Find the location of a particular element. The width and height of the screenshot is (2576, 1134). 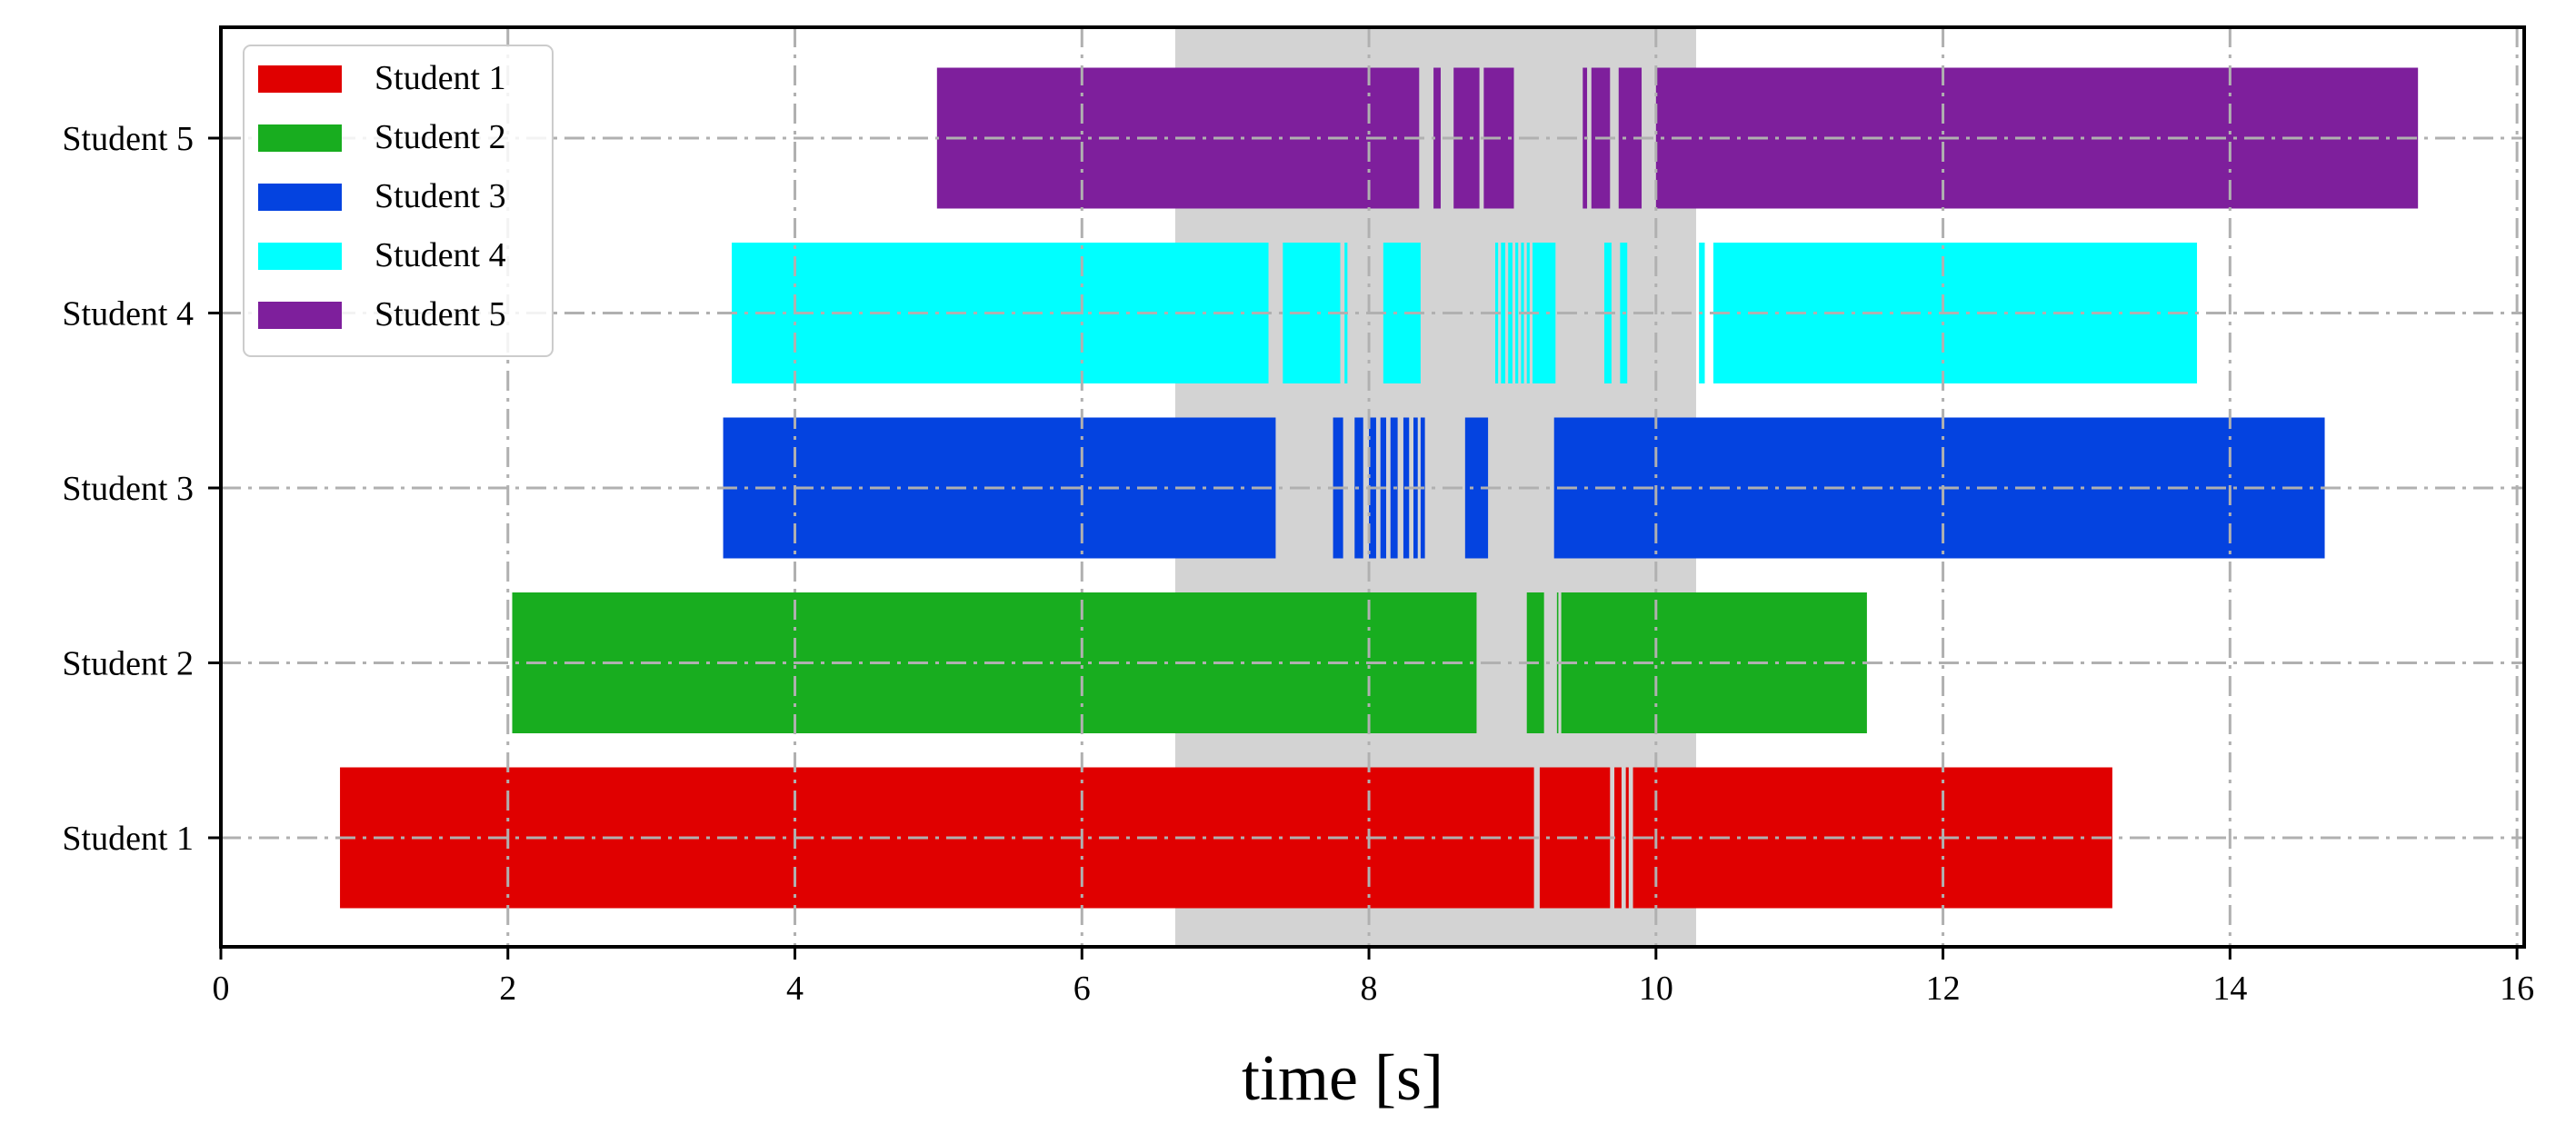

y-tick-label: Student 4 is located at coordinates (128, 314).